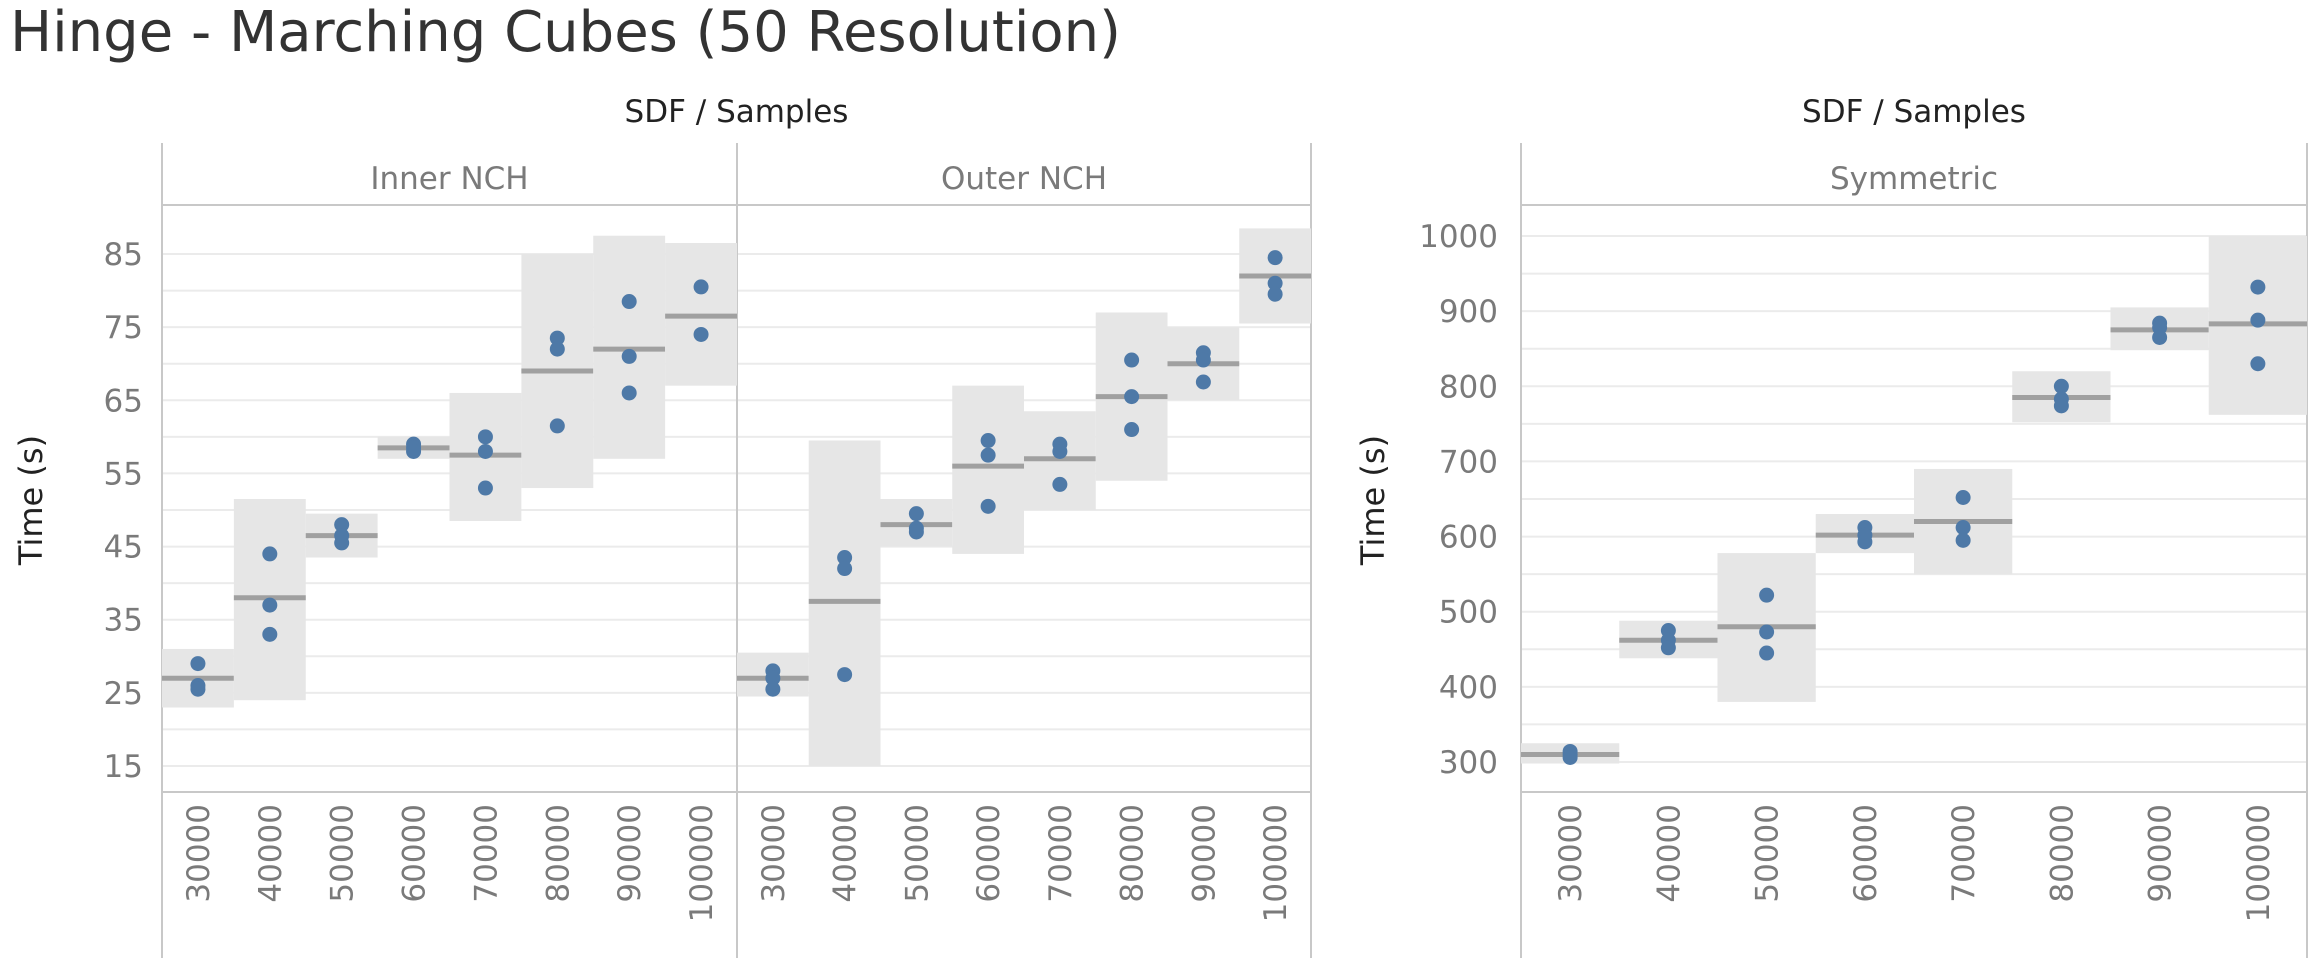 The height and width of the screenshot is (979, 2319). Describe the element at coordinates (123, 548) in the screenshot. I see `y-tick-label: 45` at that location.